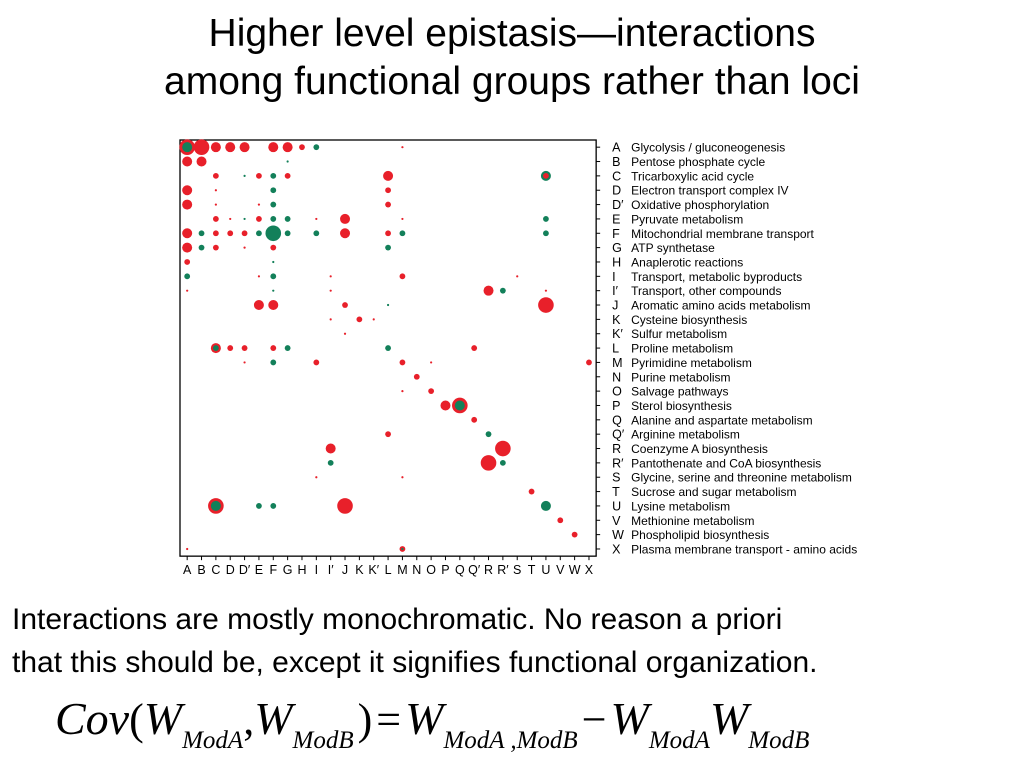 The height and width of the screenshot is (768, 1024). I want to click on formula-sub-modb-1: ModB, so click(323, 740).